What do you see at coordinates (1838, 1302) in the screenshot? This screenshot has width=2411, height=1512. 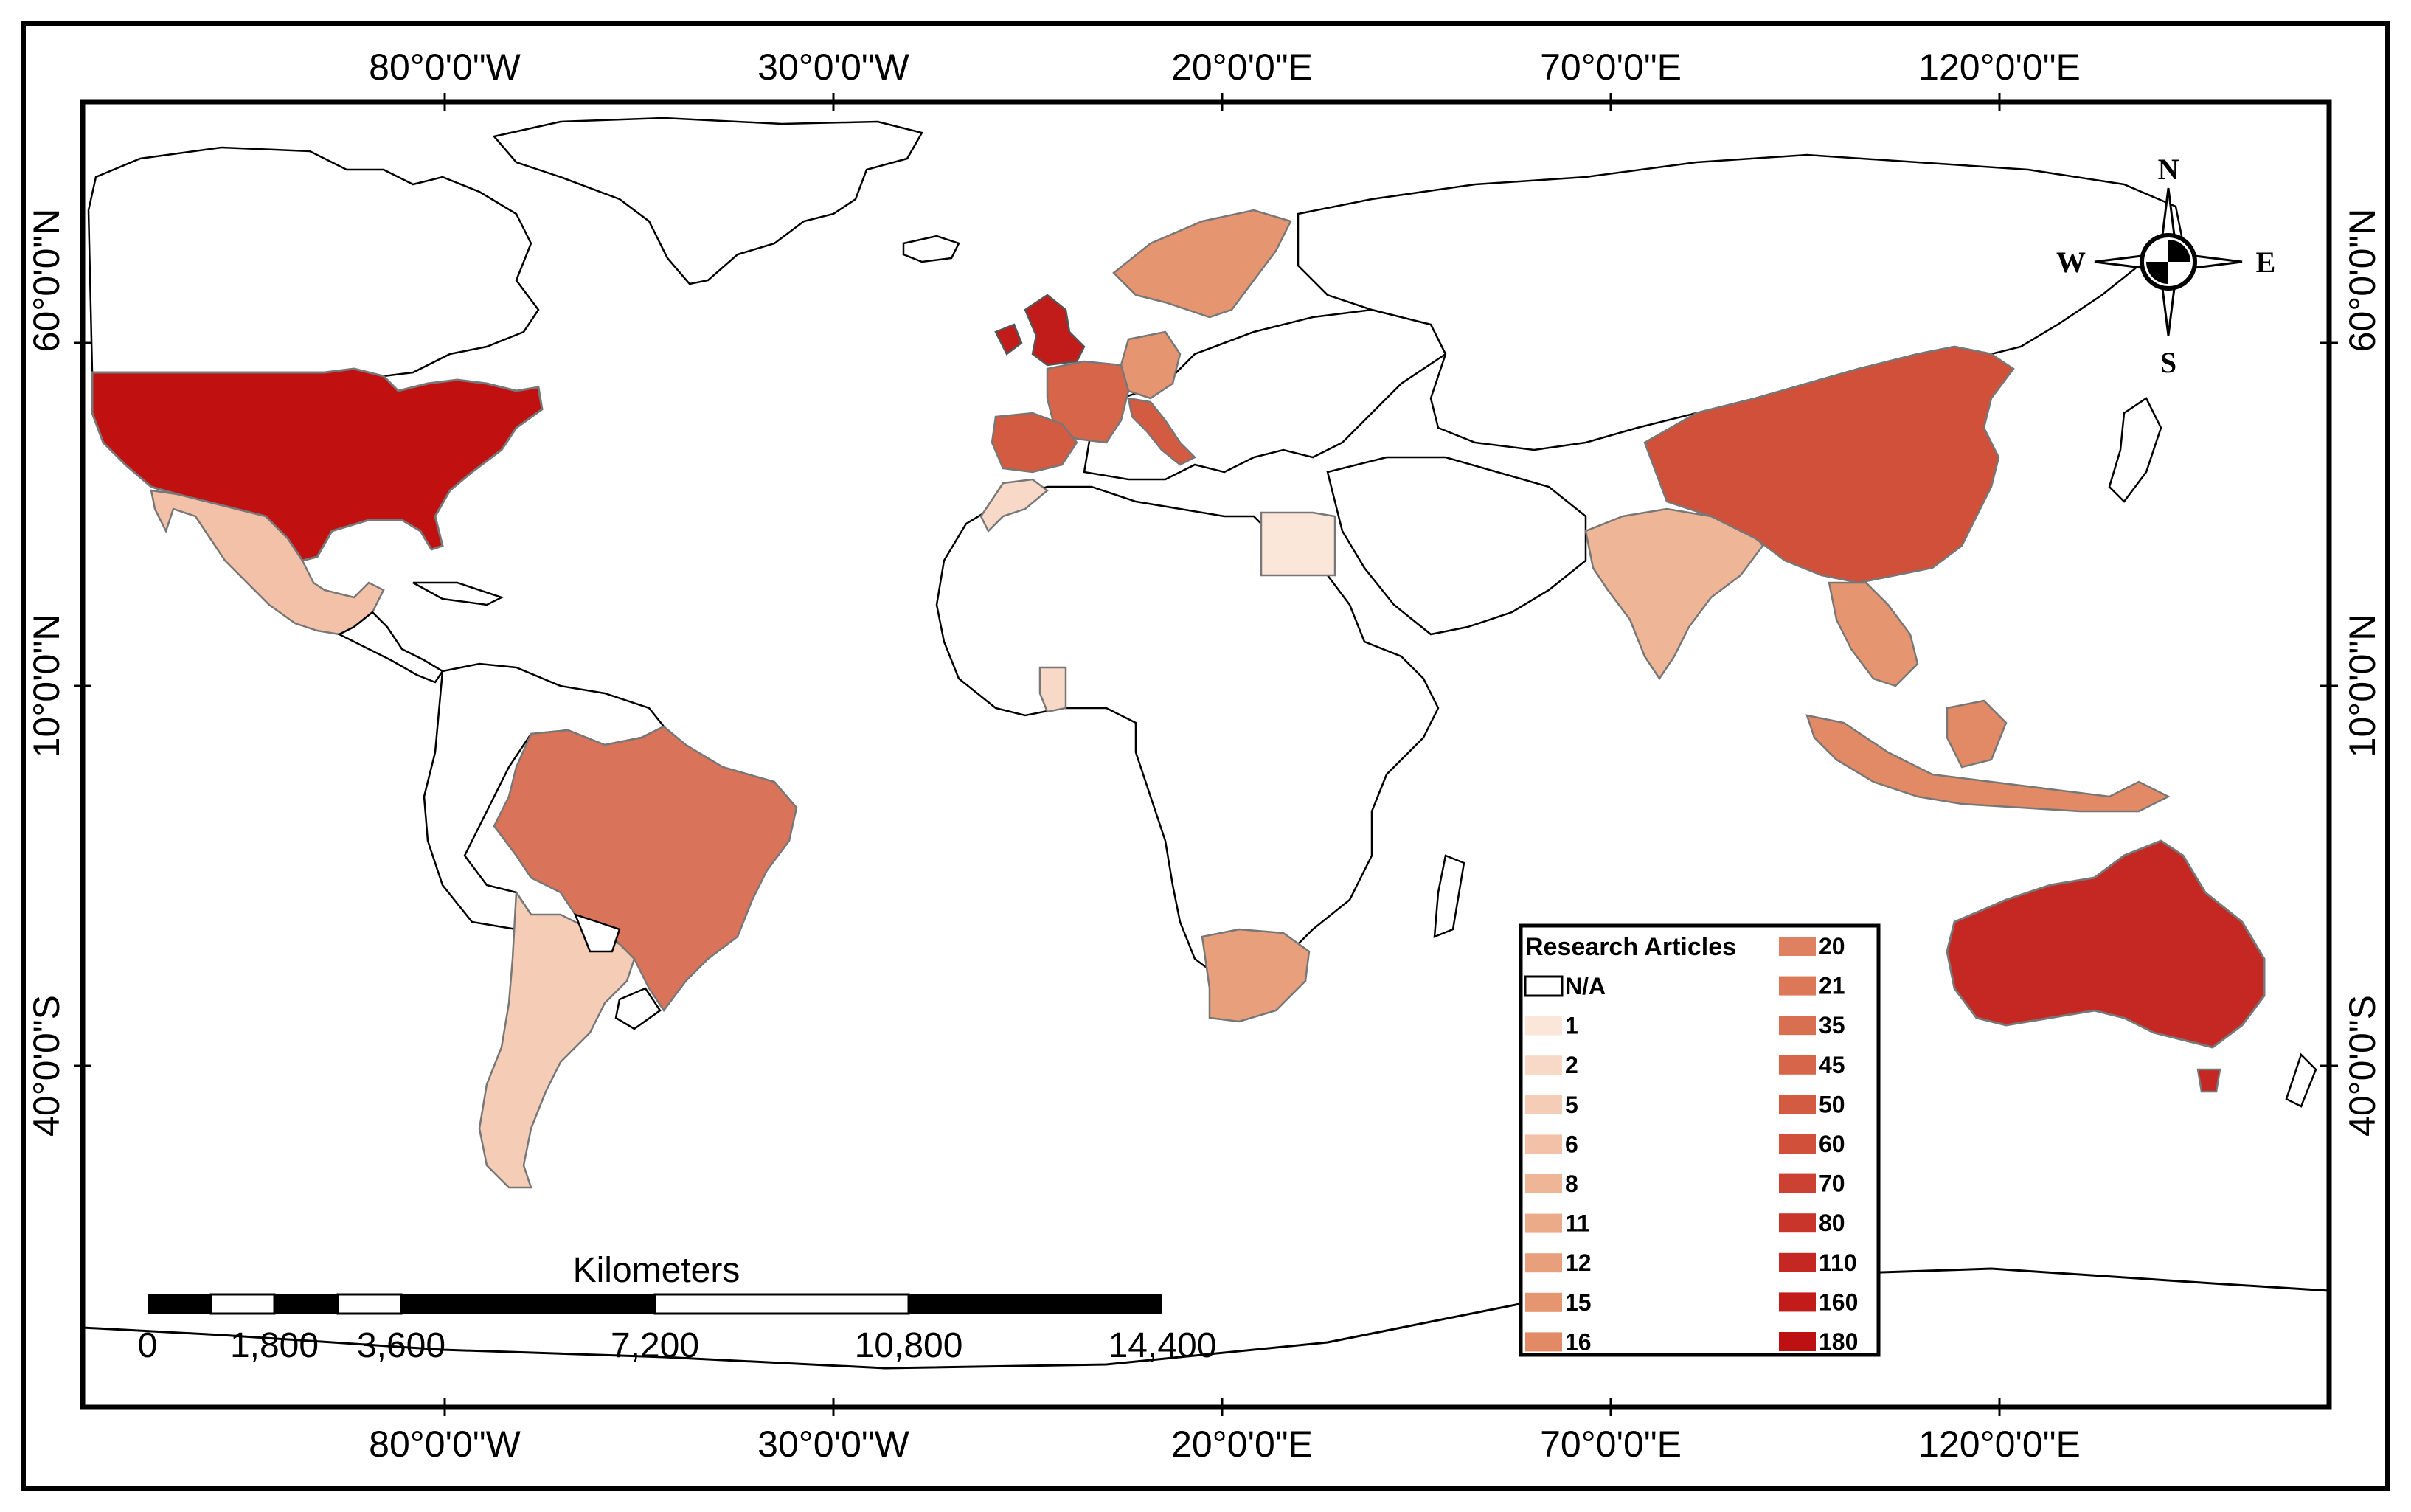 I see `legend-label: 160` at bounding box center [1838, 1302].